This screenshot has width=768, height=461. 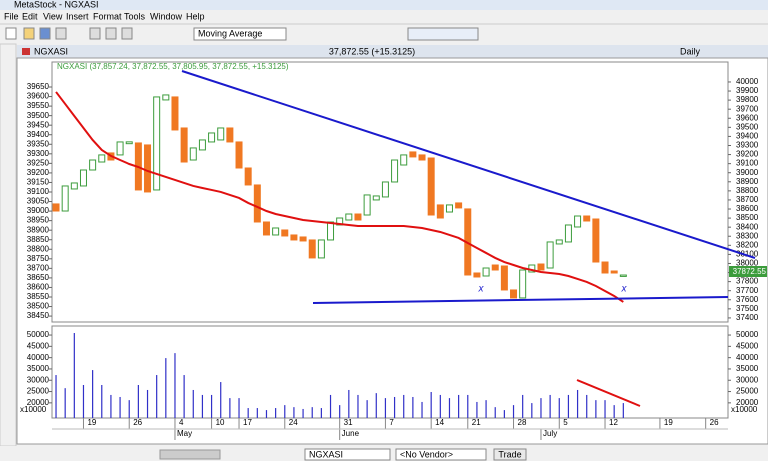 What do you see at coordinates (747, 126) in the screenshot?
I see `y-tick-label: 39500` at bounding box center [747, 126].